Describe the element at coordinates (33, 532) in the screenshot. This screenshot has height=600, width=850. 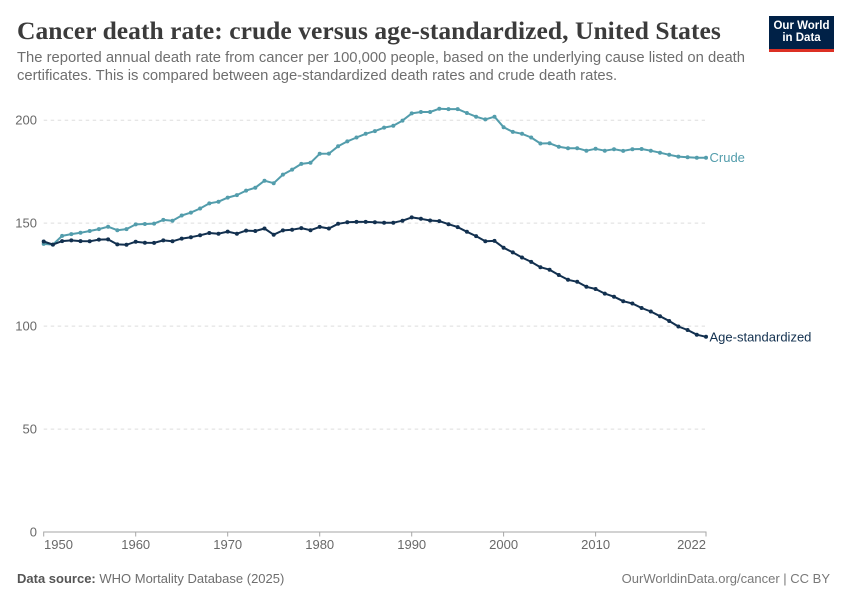
I see `svg-text: 0` at that location.